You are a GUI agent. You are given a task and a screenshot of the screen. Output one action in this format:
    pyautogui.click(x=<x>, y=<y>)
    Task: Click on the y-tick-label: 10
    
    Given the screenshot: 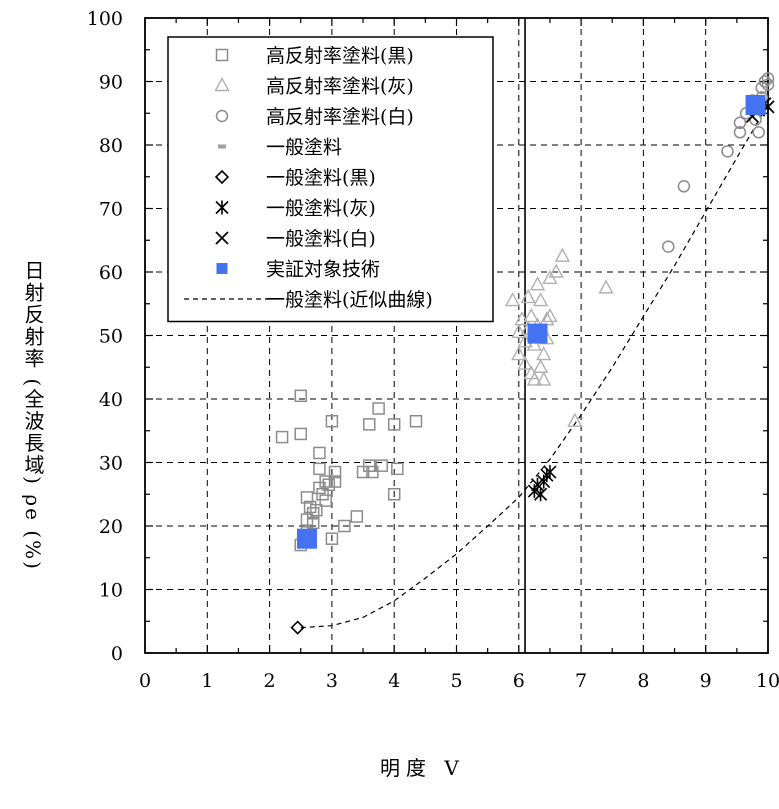 What is the action you would take?
    pyautogui.click(x=111, y=591)
    